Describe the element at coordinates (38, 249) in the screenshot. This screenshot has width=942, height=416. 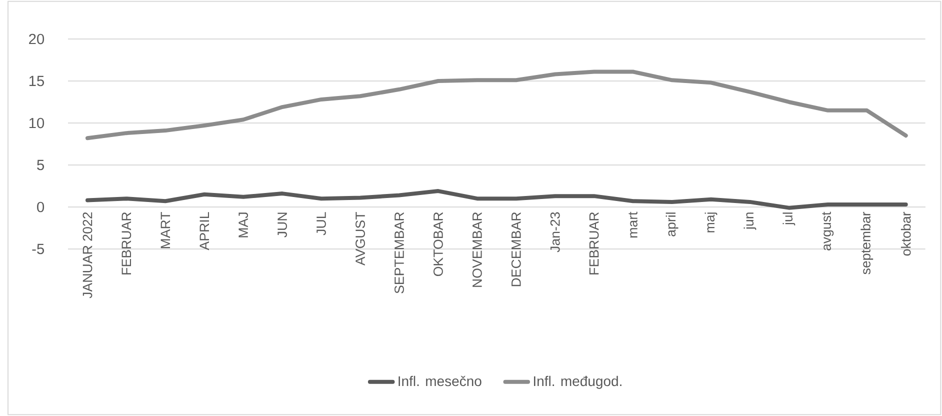
I see `y-tick-label: -5` at that location.